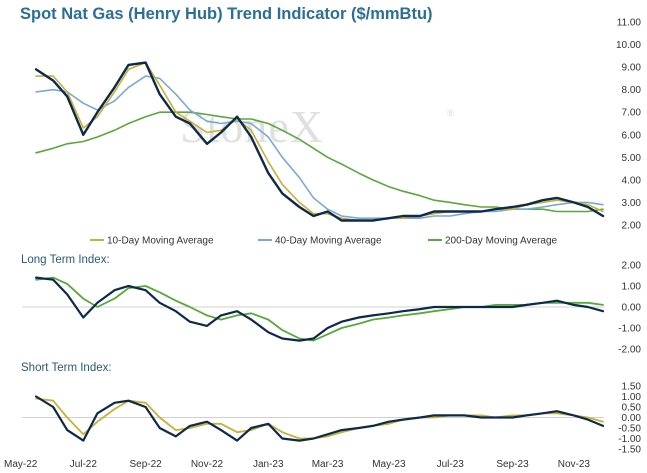 Image resolution: width=647 pixels, height=473 pixels. Describe the element at coordinates (268, 464) in the screenshot. I see `x-tick-label: Jan-23` at that location.